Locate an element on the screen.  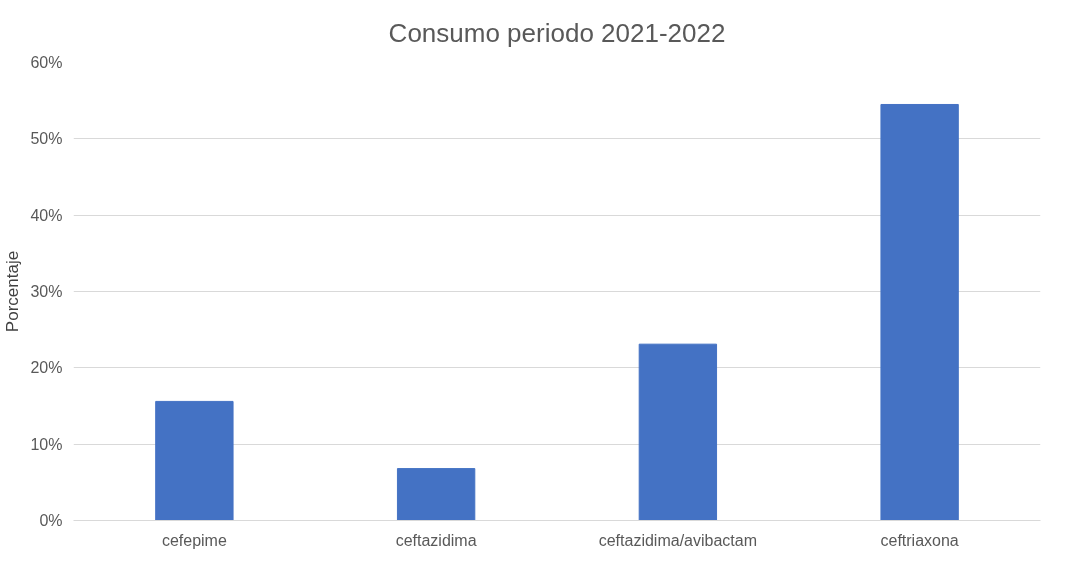
x-tick-label: ceftazidima/avibactam is located at coordinates (678, 540).